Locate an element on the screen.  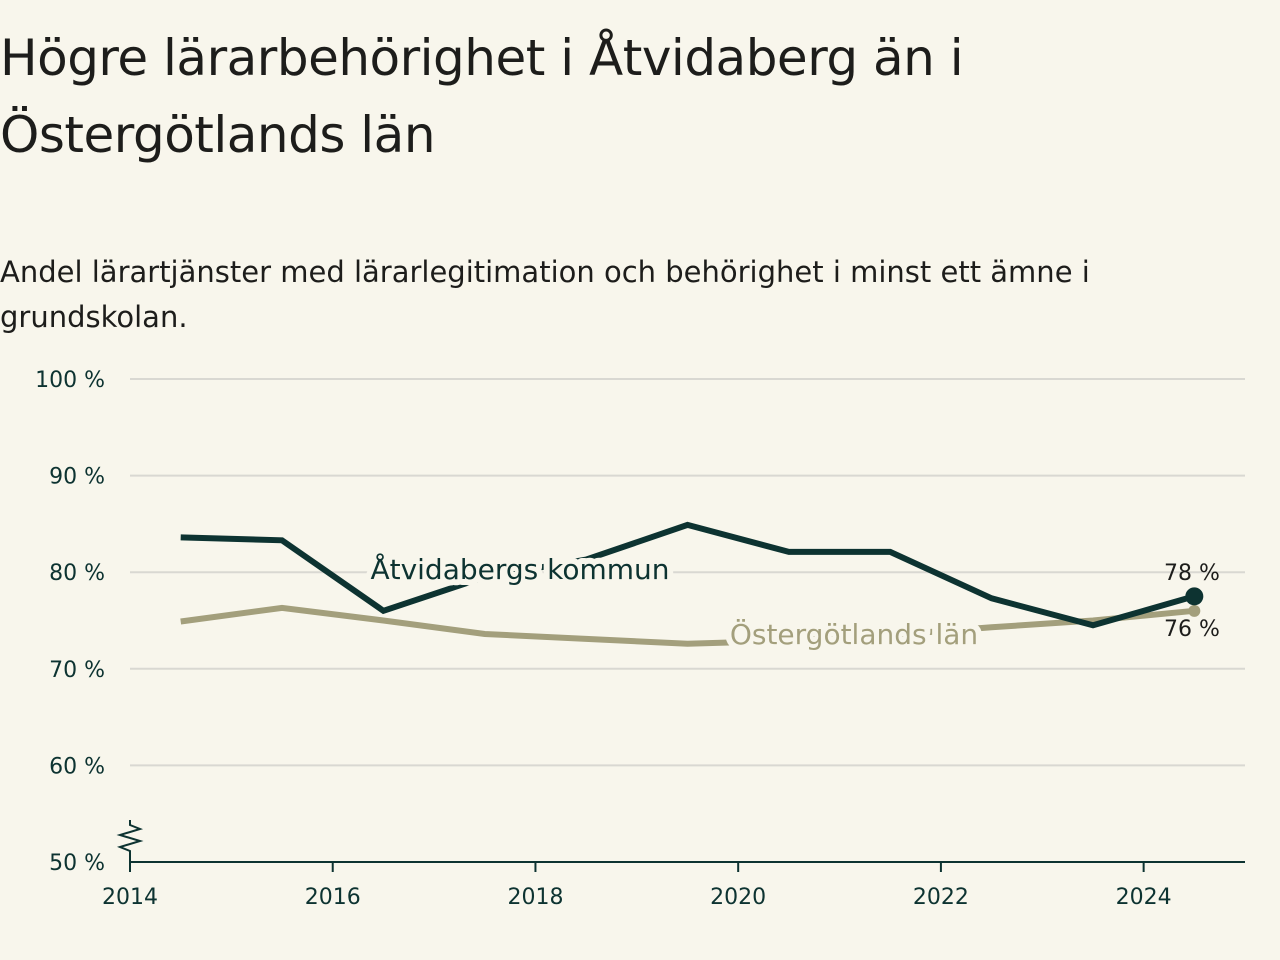
series-label-text: Åtvidabergs kommun is located at coordinates (519, 569).